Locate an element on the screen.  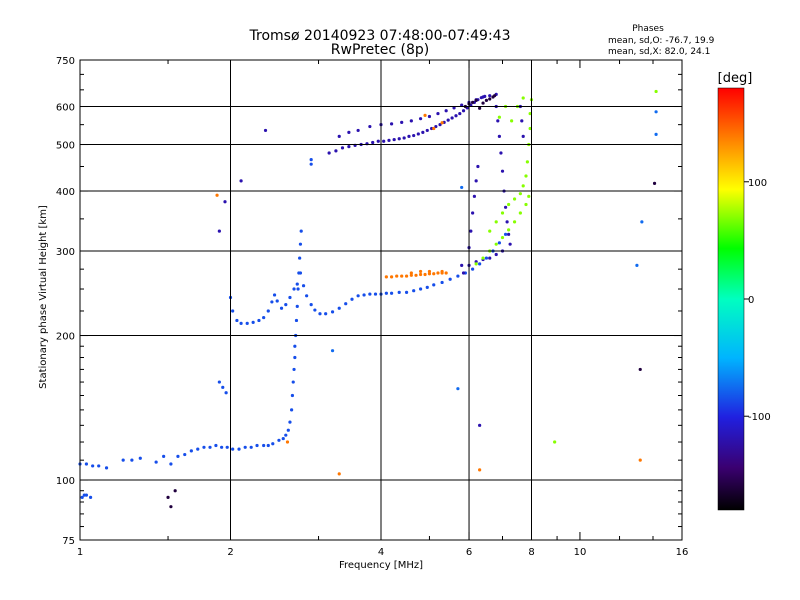
colorbar-tick-label: 100 is located at coordinates (757, 183).